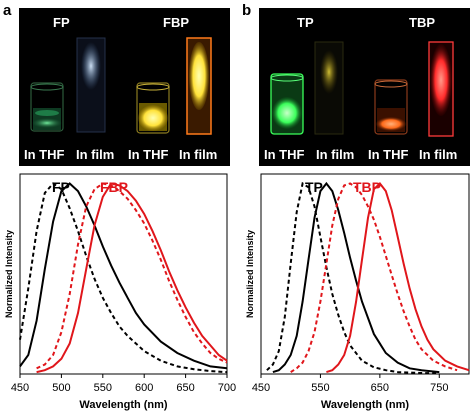  What do you see at coordinates (438, 154) in the screenshot?
I see `photo-b-label-4: In film` at bounding box center [438, 154].